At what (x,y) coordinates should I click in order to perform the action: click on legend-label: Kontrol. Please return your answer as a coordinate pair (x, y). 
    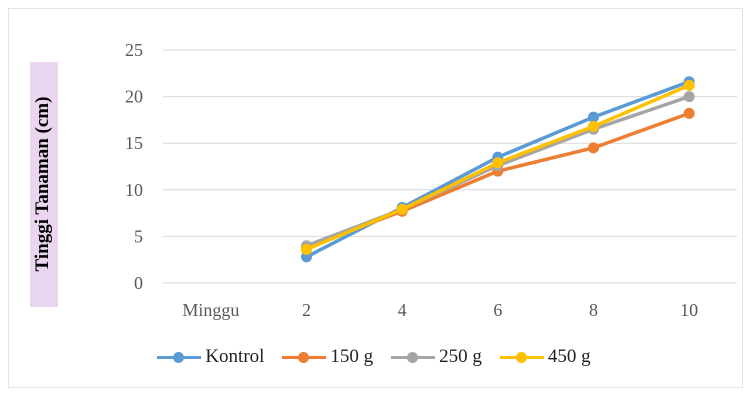
    Looking at the image, I should click on (235, 356).